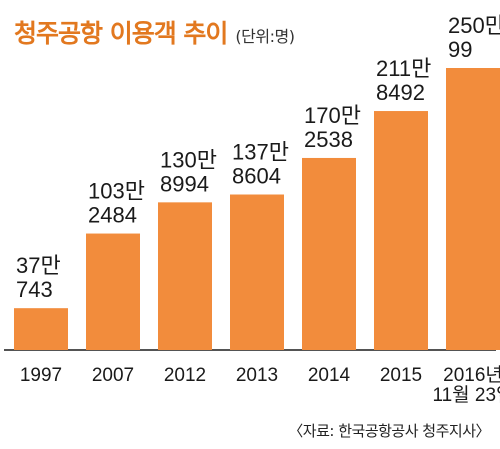  What do you see at coordinates (184, 183) in the screenshot?
I see `value-label-line: 8994` at bounding box center [184, 183].